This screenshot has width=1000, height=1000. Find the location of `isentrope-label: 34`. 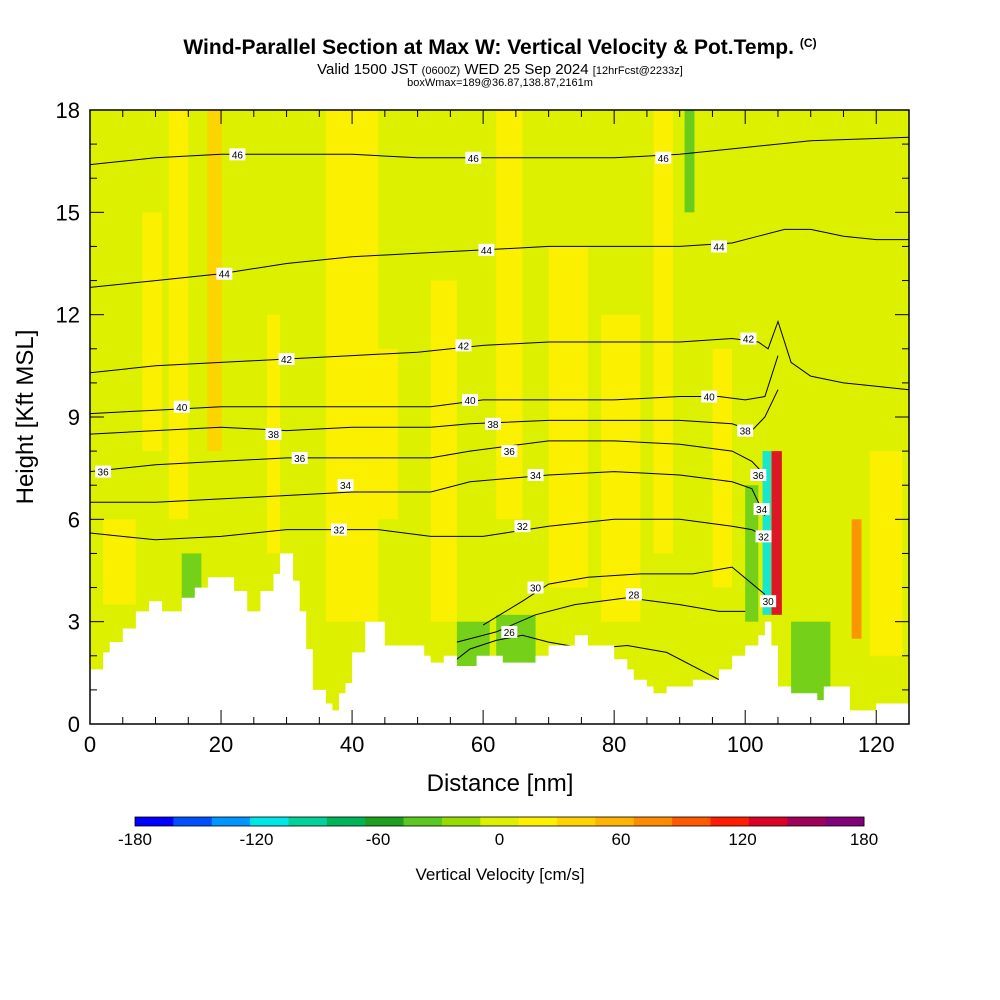

isentrope-label: 34 is located at coordinates (345, 485).